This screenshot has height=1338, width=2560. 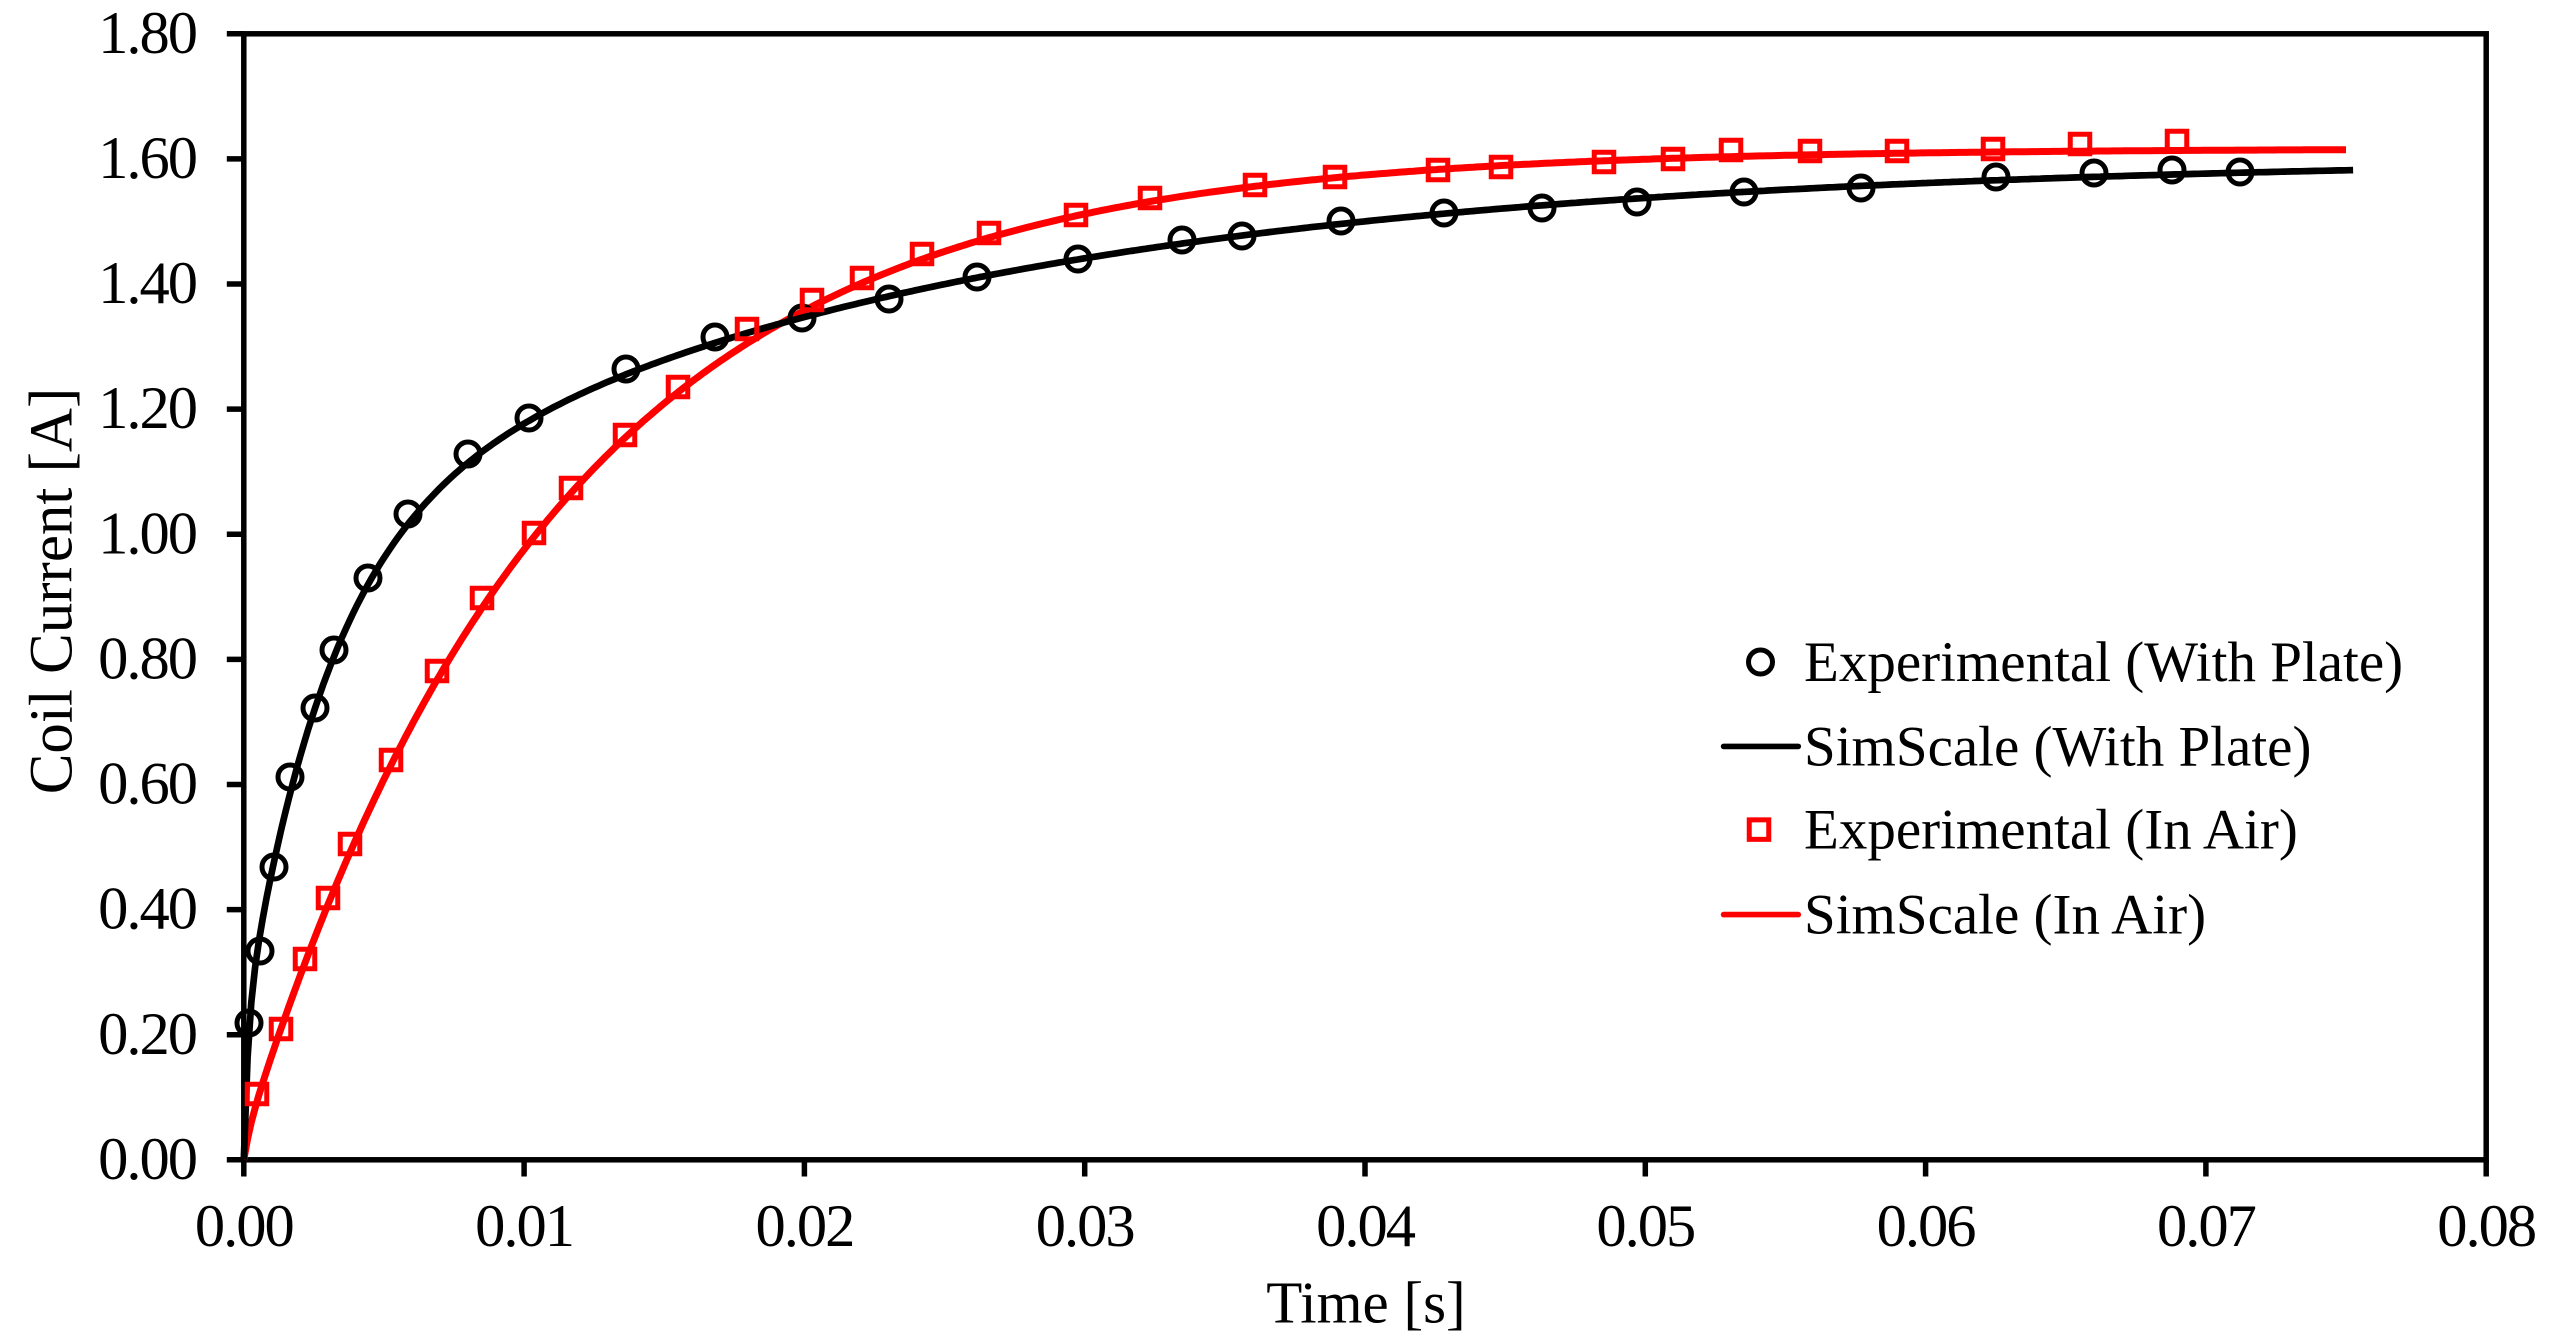 What do you see at coordinates (524, 1226) in the screenshot?
I see `svg-text: 0.01` at bounding box center [524, 1226].